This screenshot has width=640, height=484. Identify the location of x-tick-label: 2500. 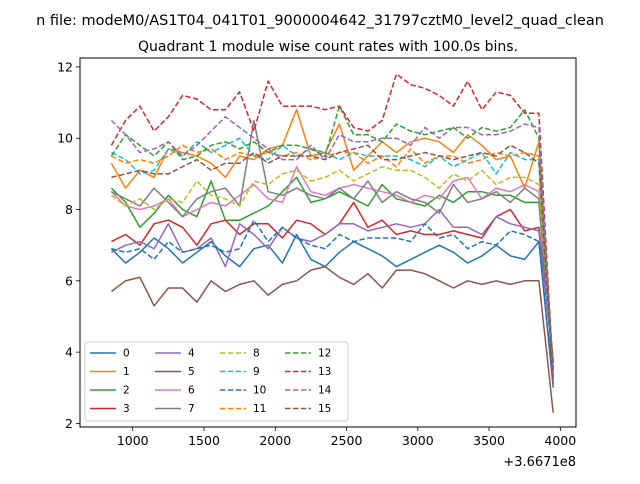
(347, 440).